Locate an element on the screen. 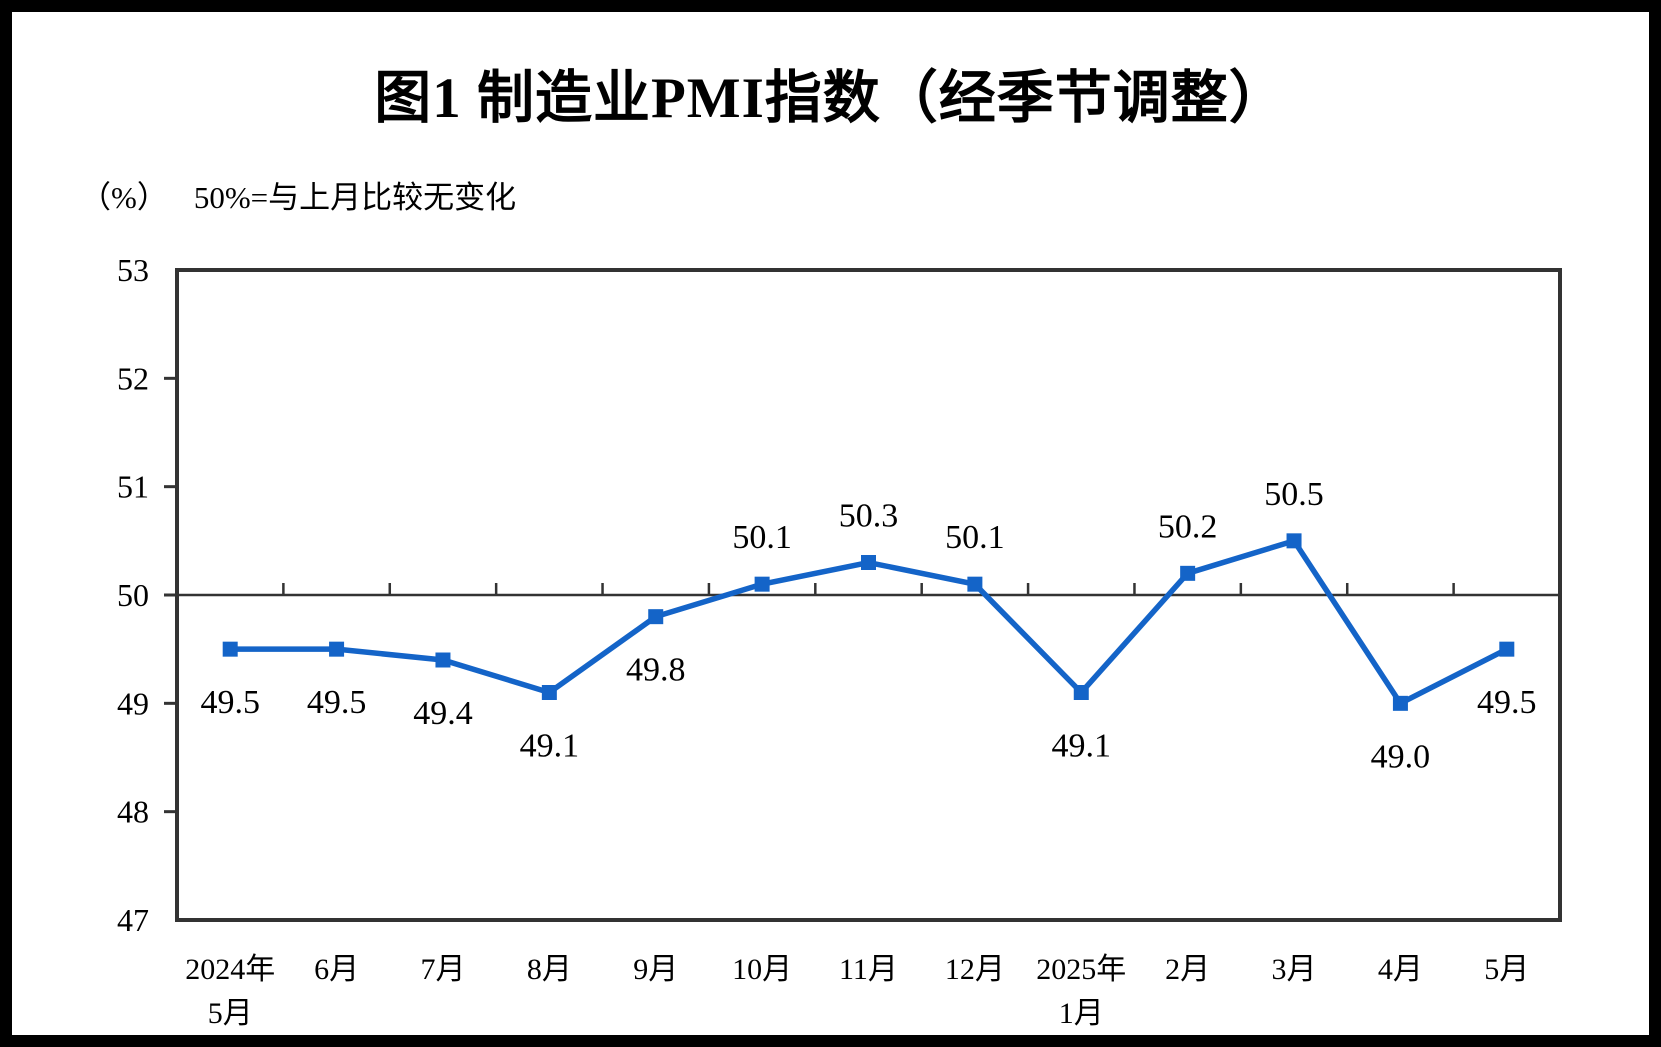  y-axis-tick-label: 52 is located at coordinates (133, 378).